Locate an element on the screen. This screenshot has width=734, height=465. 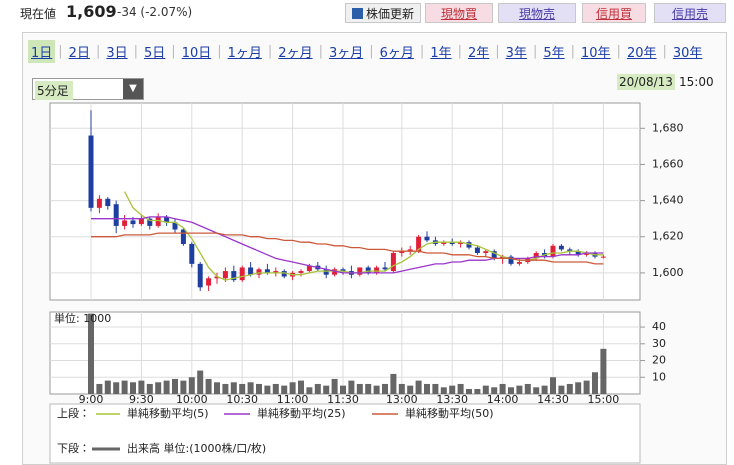
x-tick-label: 14:30 is located at coordinates (553, 399).